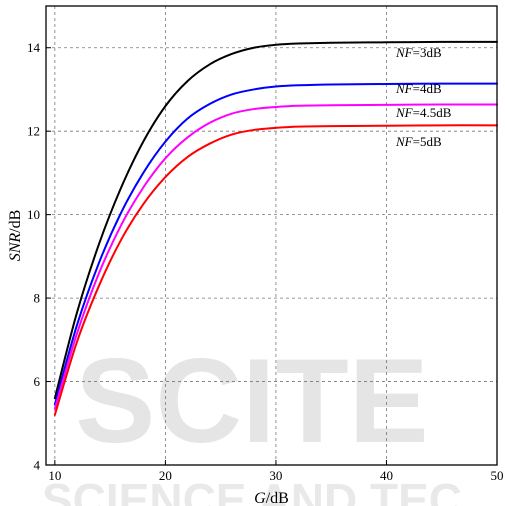 This screenshot has width=505, height=506. I want to click on x-axis-title-variable: G, so click(260, 498).